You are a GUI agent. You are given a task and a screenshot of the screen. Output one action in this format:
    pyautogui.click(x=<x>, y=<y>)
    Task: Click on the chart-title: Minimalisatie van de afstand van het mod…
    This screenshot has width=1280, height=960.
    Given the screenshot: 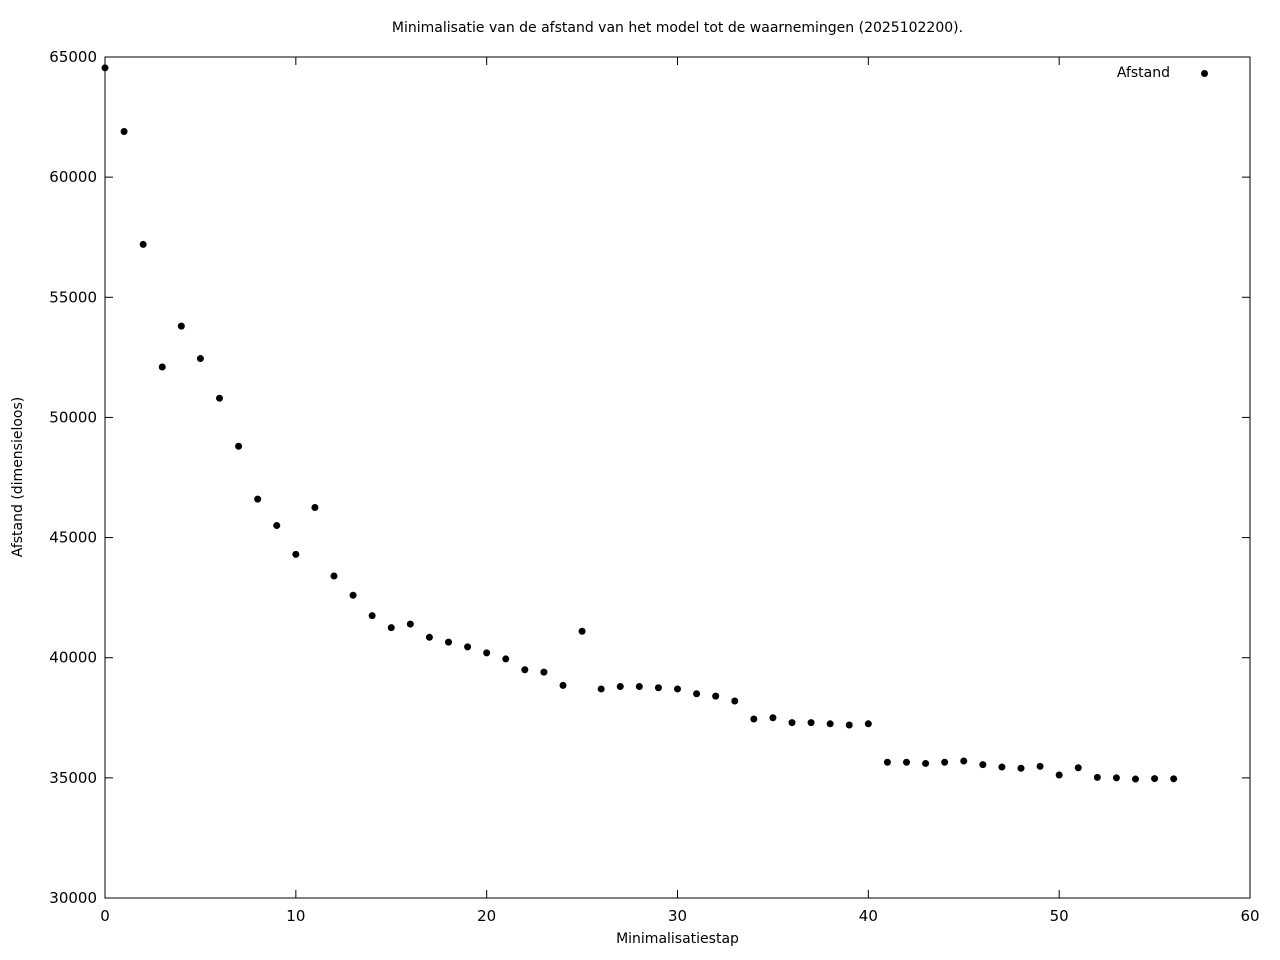 What is the action you would take?
    pyautogui.click(x=677, y=28)
    